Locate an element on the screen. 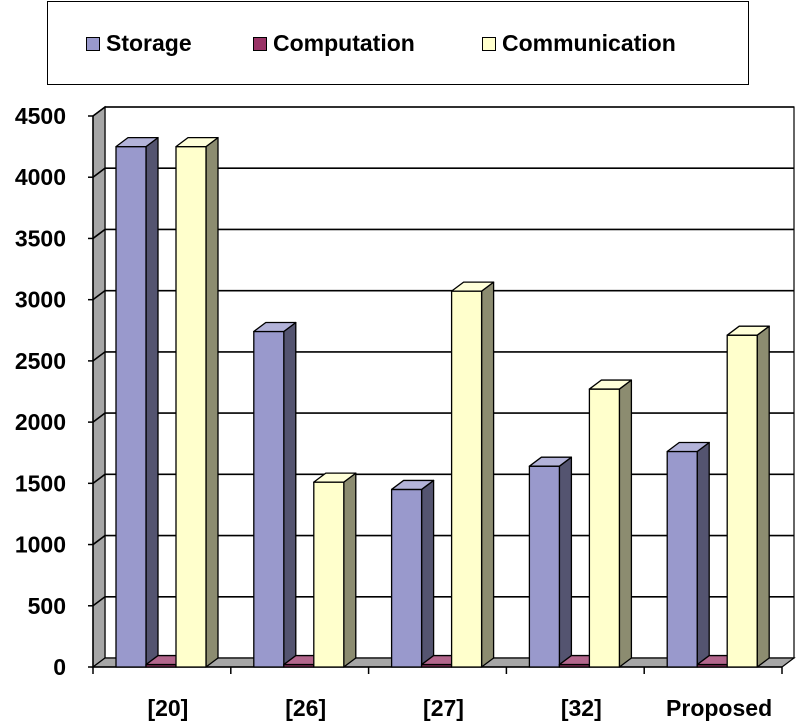 The image size is (800, 726). legend-item-communication: Communication is located at coordinates (579, 43).